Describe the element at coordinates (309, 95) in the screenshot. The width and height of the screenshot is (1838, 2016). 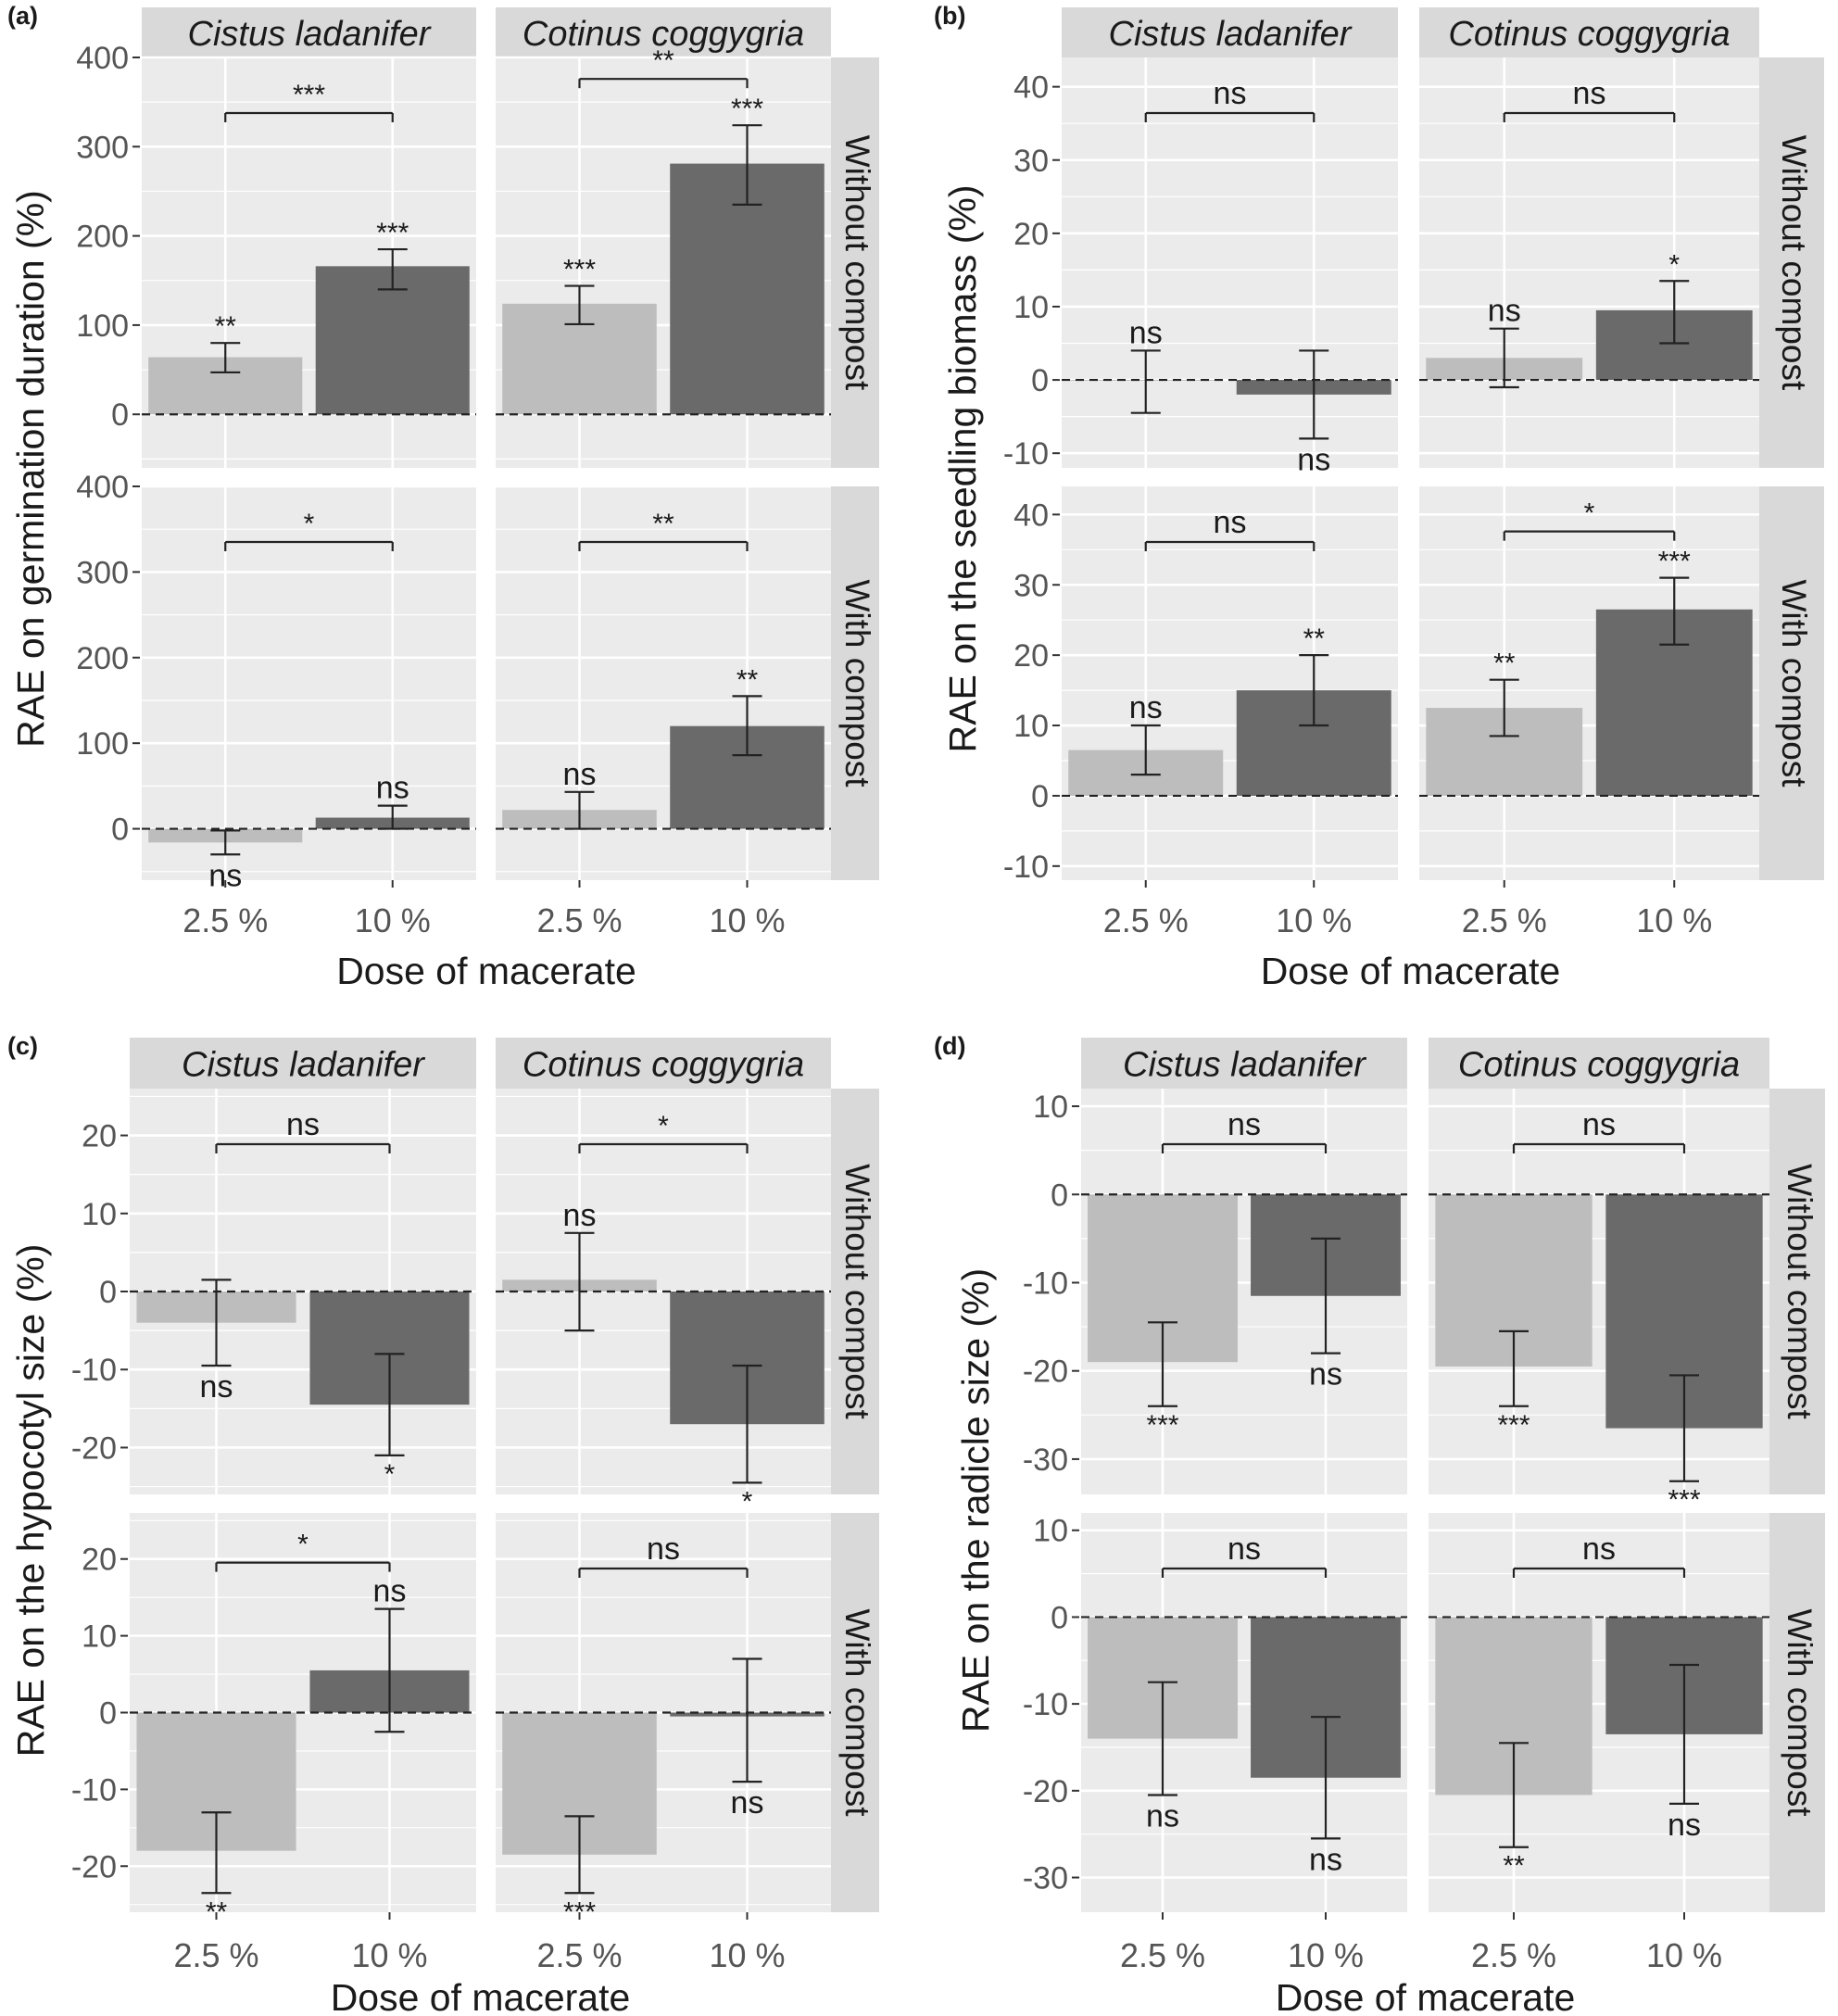
I see `comparison-label: ***` at that location.